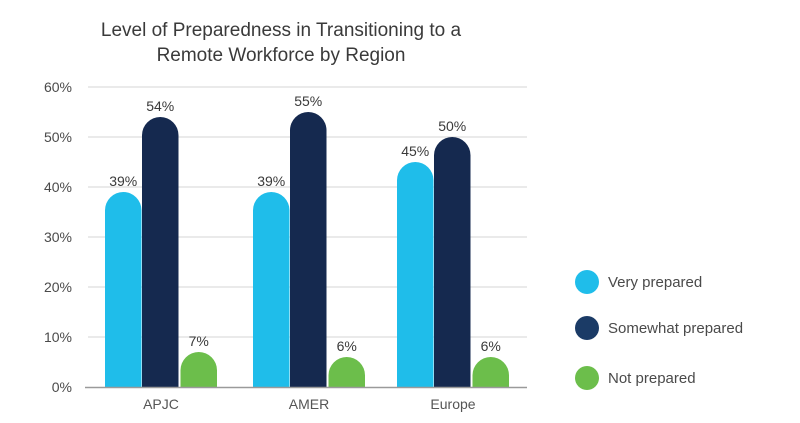 This screenshot has width=800, height=423. What do you see at coordinates (58, 87) in the screenshot?
I see `y-tick-label: 60%` at bounding box center [58, 87].